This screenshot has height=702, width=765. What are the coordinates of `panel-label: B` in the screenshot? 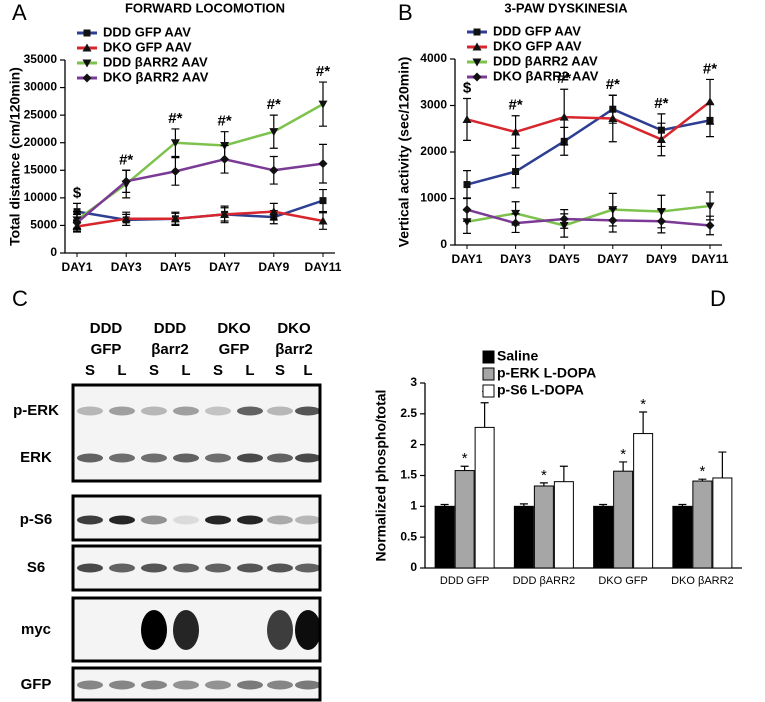 It's located at (405, 12).